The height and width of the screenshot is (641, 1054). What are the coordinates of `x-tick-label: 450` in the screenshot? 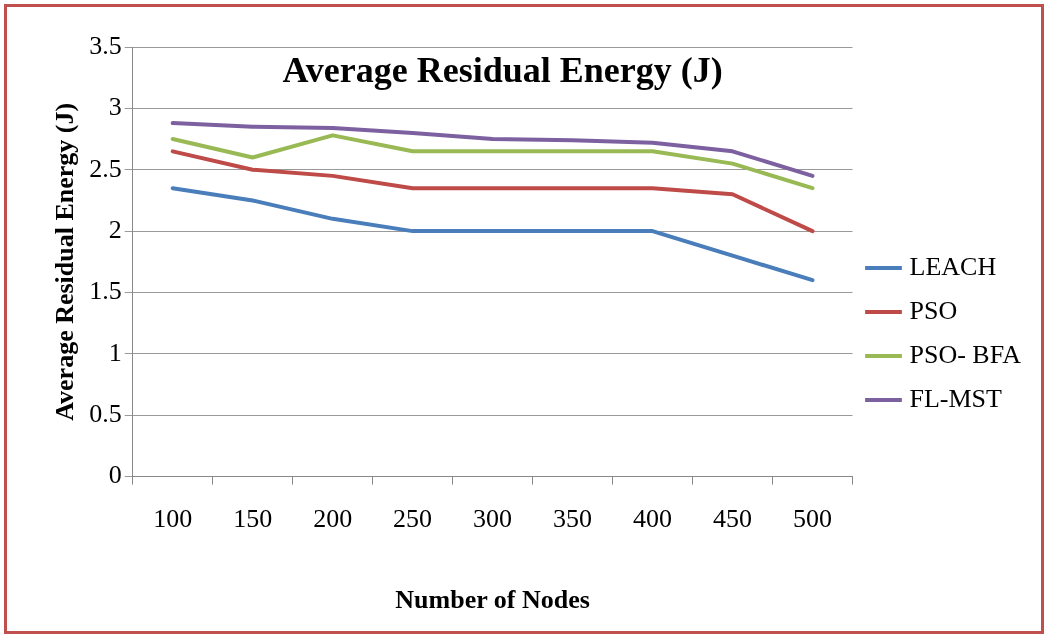 It's located at (733, 519).